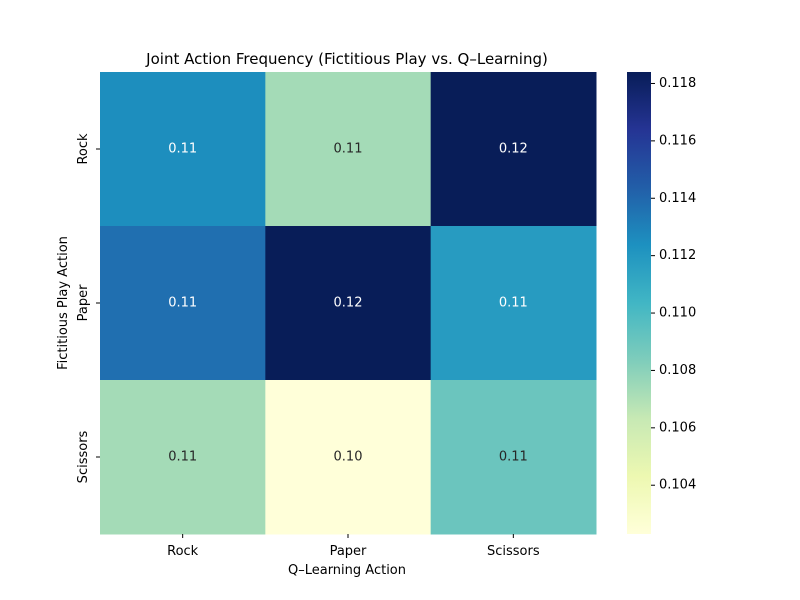  What do you see at coordinates (677, 370) in the screenshot?
I see `colorbar-tick-label: 0.108` at bounding box center [677, 370].